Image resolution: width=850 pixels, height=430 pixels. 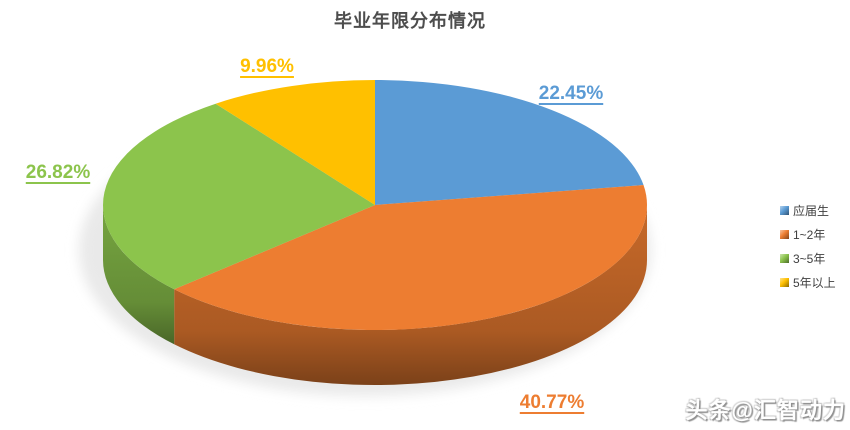 I want to click on legend: 应届生 1~2年 3~5年 5年以上, so click(x=808, y=246).